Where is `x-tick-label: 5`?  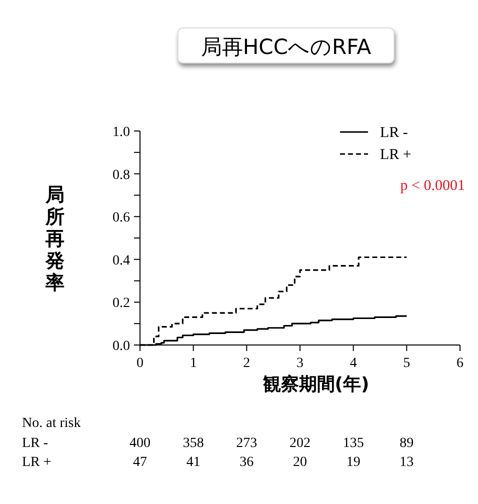
x-tick-label: 5 is located at coordinates (406, 363).